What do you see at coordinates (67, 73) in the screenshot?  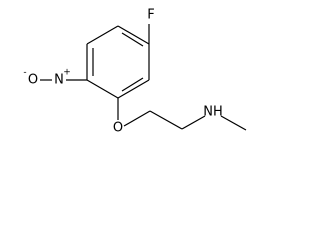 I see `atom-charge: +` at bounding box center [67, 73].